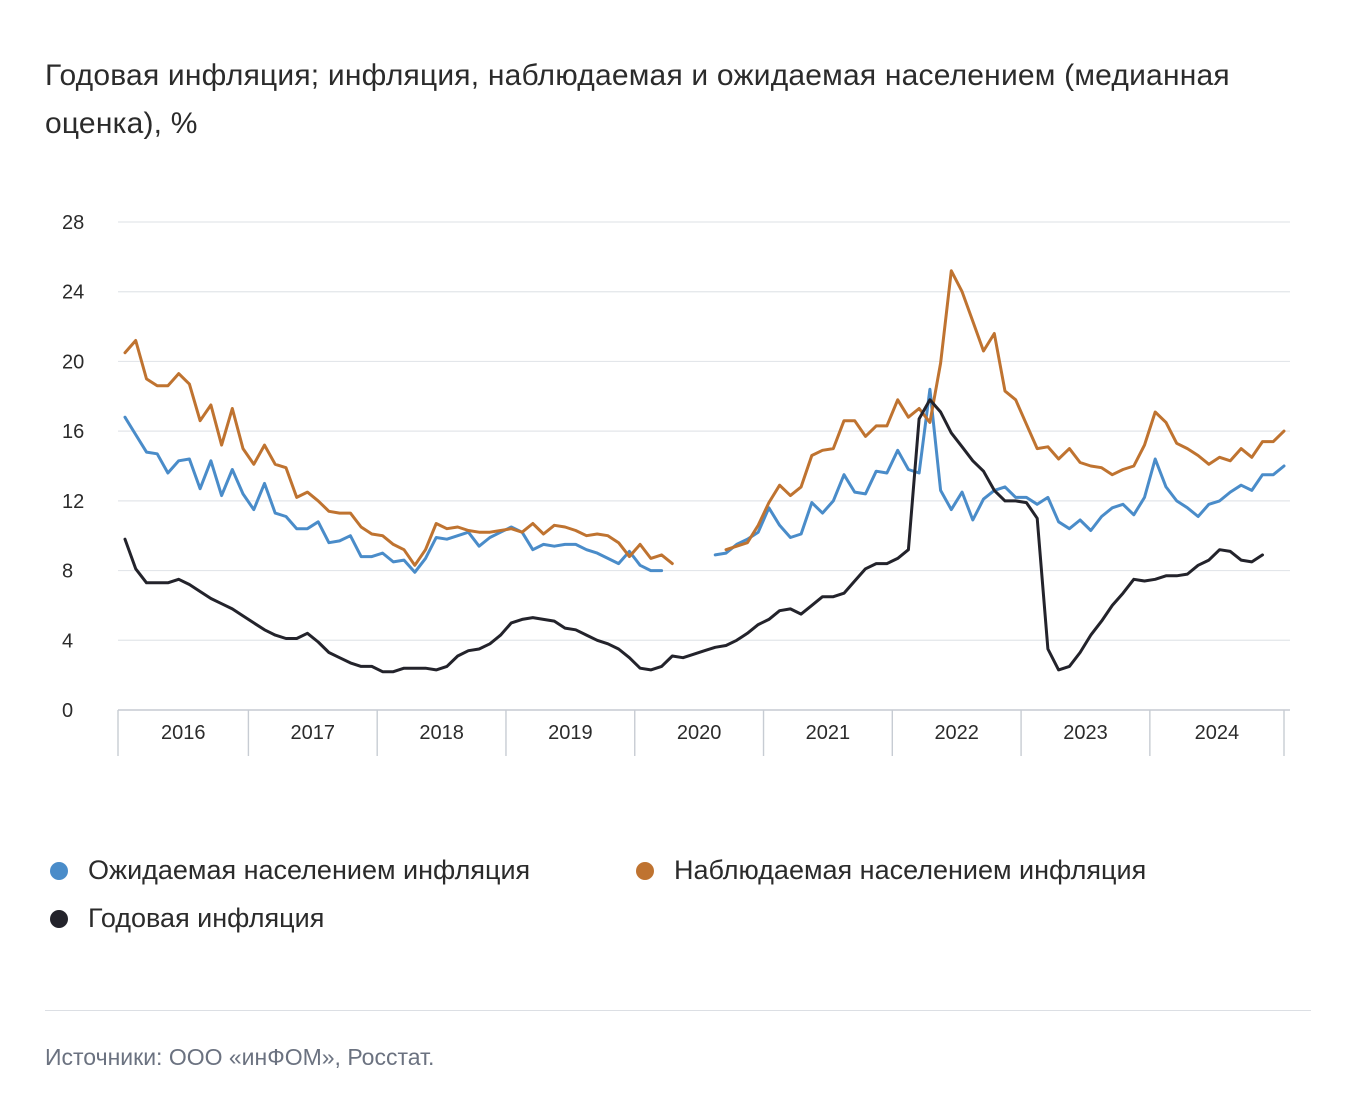  I want to click on x-tick-label-2019: 2019, so click(570, 733).